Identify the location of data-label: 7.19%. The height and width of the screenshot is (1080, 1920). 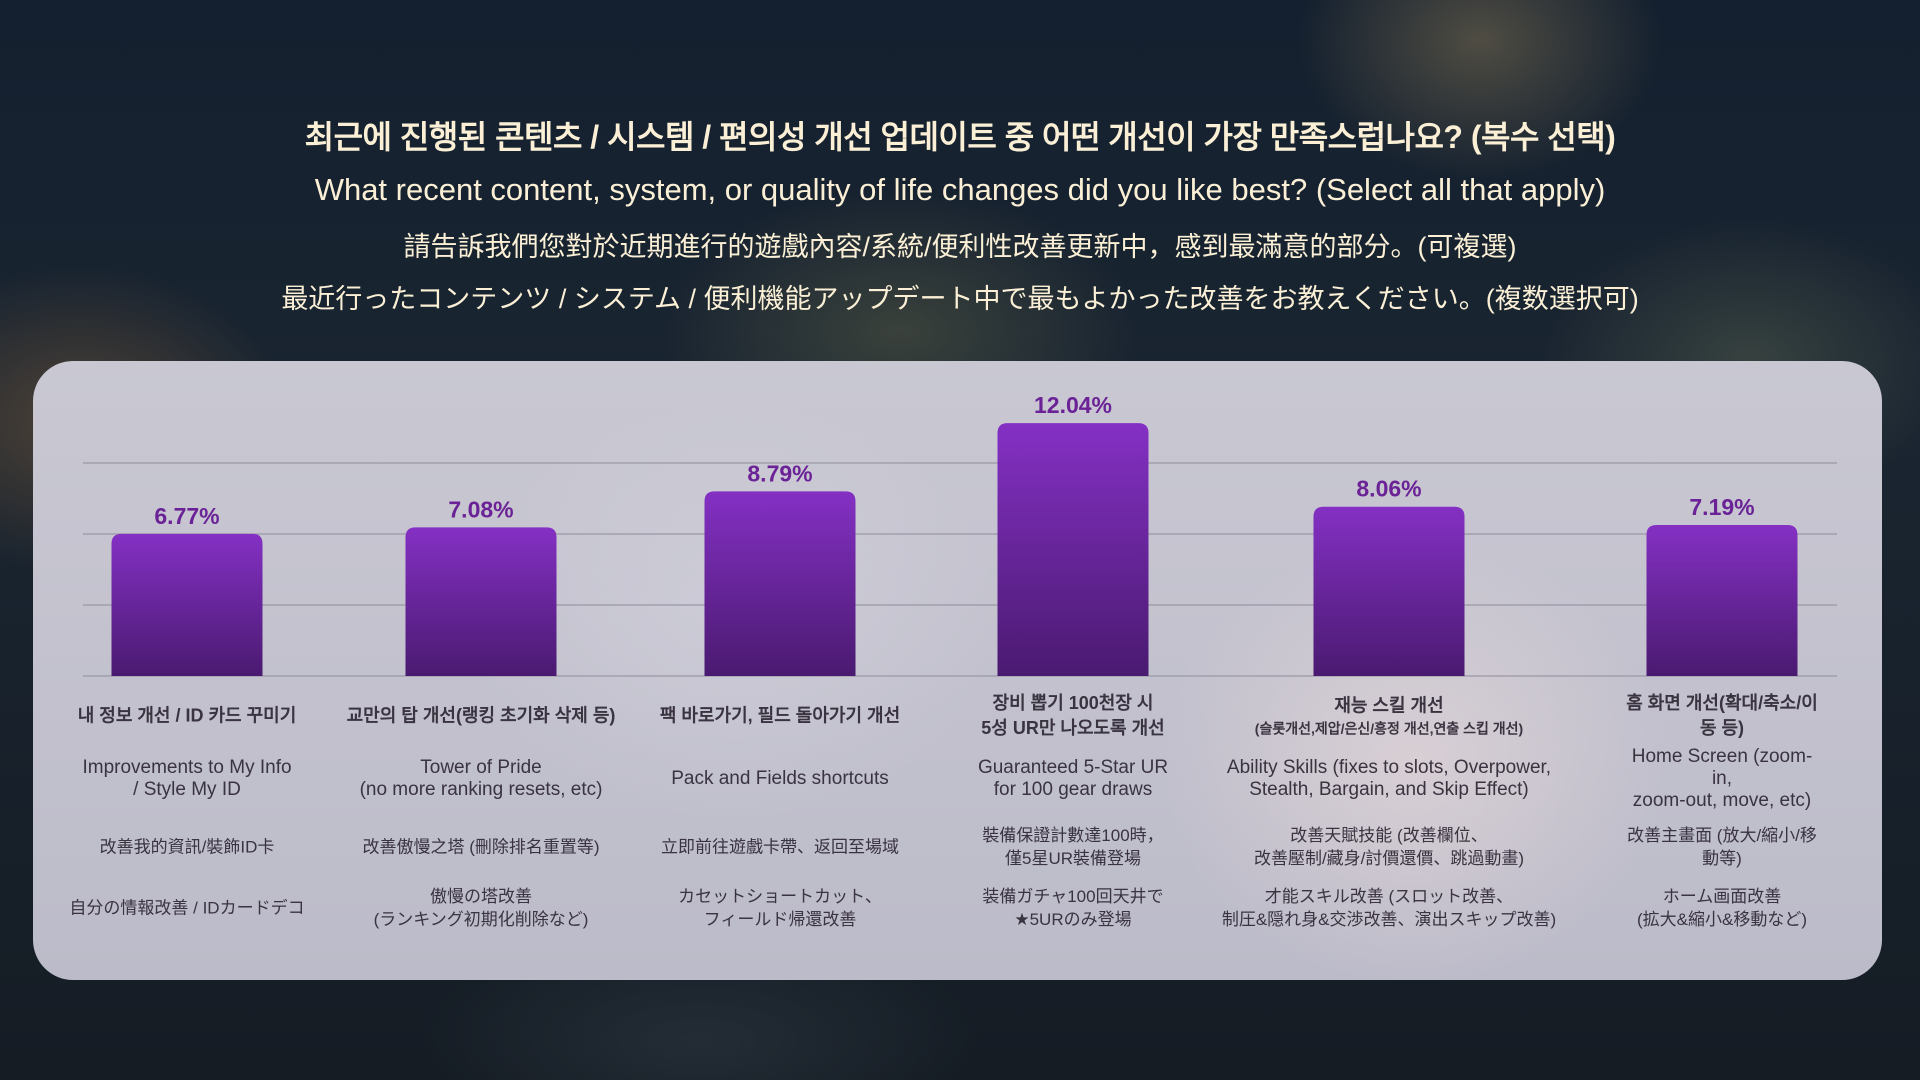
(1721, 507).